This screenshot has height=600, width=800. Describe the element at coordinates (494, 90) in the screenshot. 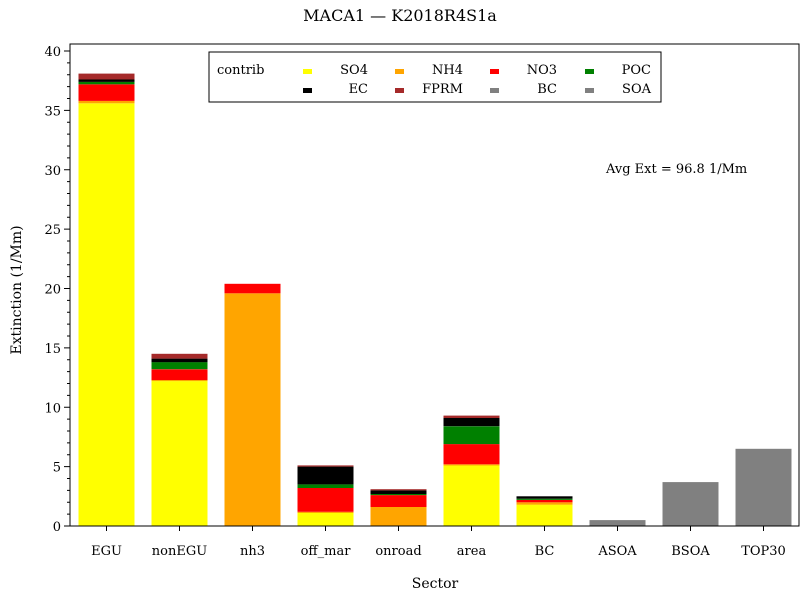

I see `legend-swatch-BC` at that location.